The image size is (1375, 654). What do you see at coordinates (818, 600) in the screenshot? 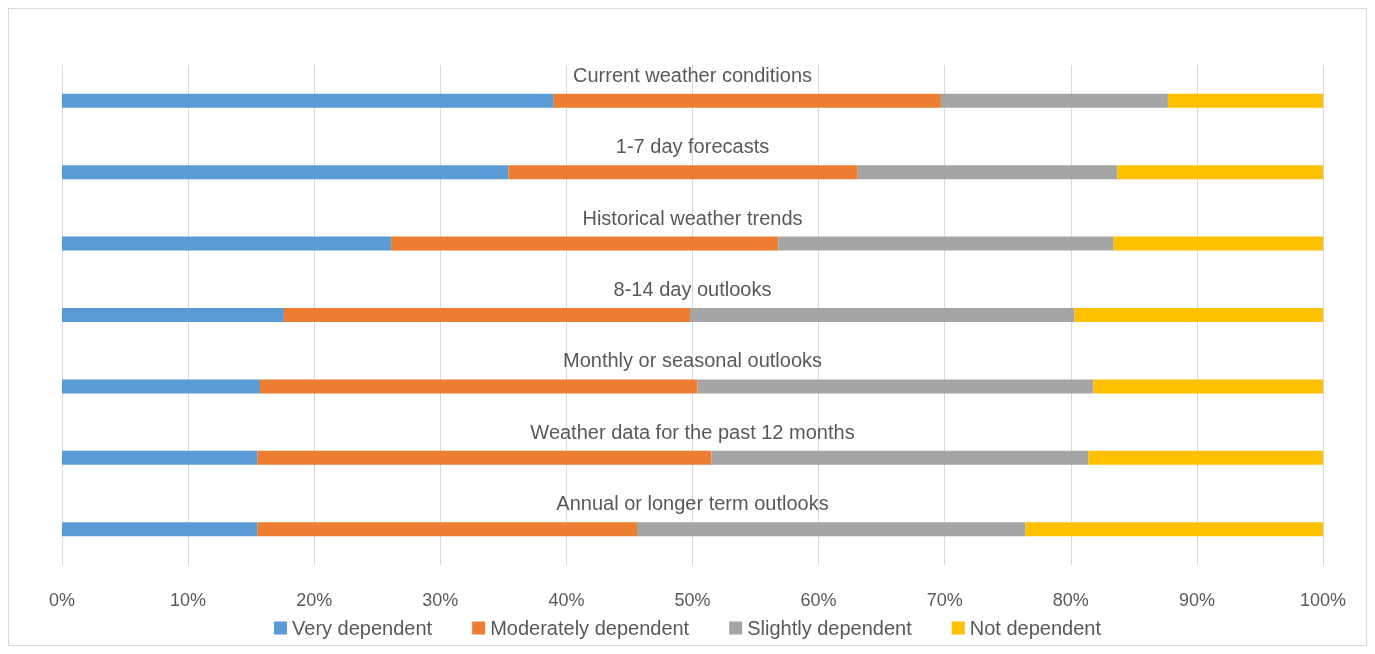
I see `x-tick-label: 60%` at bounding box center [818, 600].